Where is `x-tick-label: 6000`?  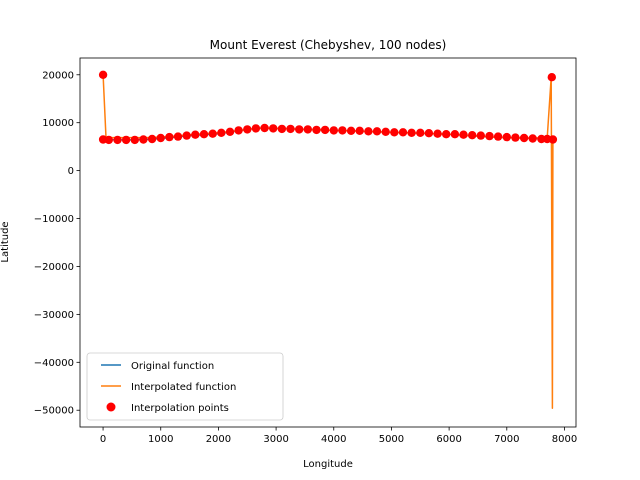 x-tick-label: 6000 is located at coordinates (448, 439).